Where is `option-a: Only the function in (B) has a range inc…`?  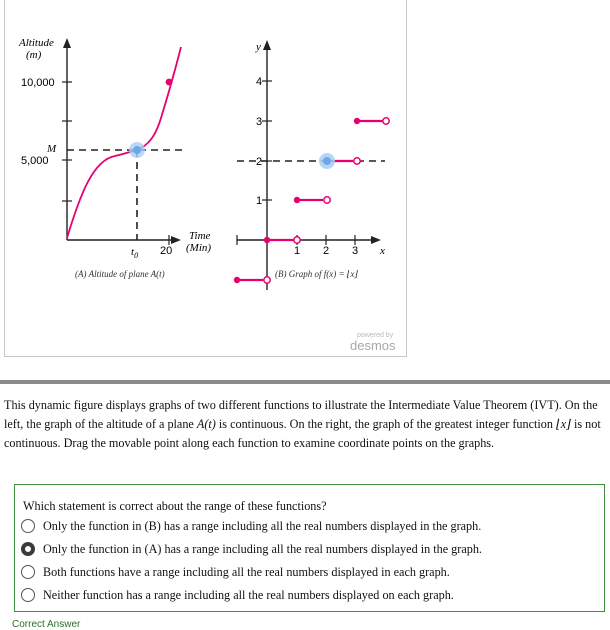
option-a: Only the function in (B) has a range inc… is located at coordinates (251, 526).